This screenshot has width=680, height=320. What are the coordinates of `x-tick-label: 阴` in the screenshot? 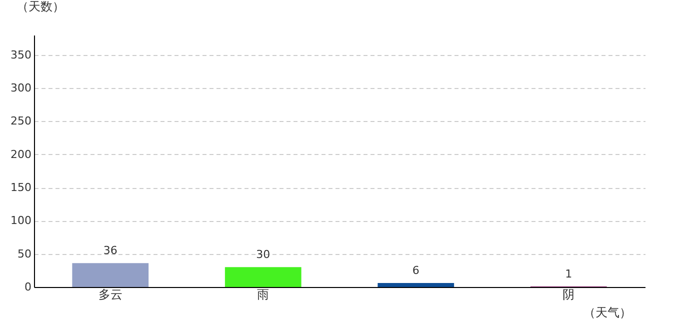 It's located at (568, 295).